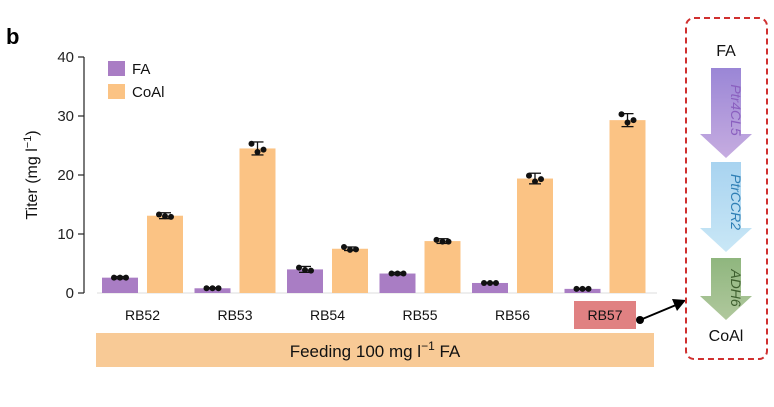 The height and width of the screenshot is (407, 774). What do you see at coordinates (726, 336) in the screenshot?
I see `pathway-product: CoAl` at bounding box center [726, 336].